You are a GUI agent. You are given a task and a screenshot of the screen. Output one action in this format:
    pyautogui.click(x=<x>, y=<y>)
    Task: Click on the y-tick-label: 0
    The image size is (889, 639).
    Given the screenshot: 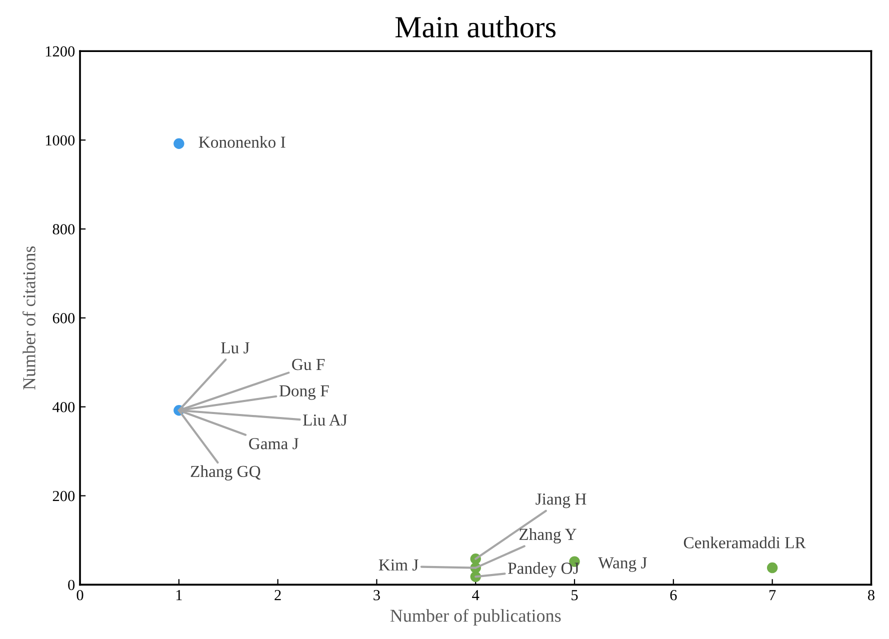 What is the action you would take?
    pyautogui.click(x=71, y=585)
    